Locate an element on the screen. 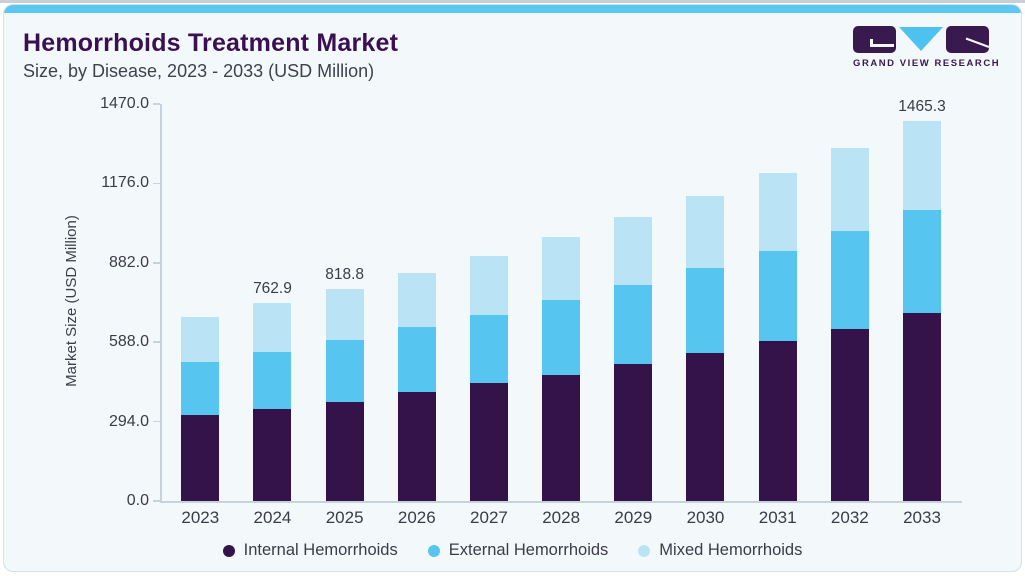 The width and height of the screenshot is (1025, 576). x-tick-label: 2027 is located at coordinates (489, 517).